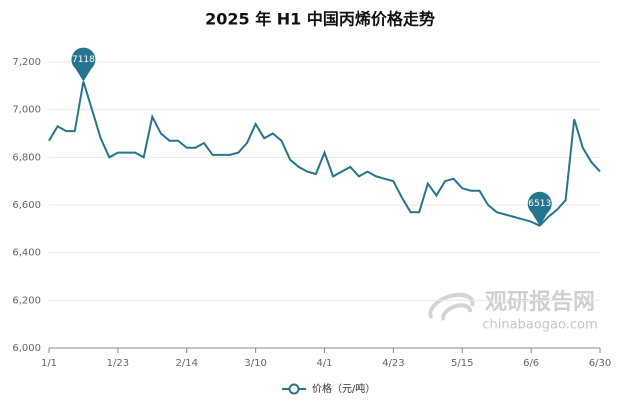  What do you see at coordinates (531, 363) in the screenshot?
I see `x-tick-label: 6/6` at bounding box center [531, 363].